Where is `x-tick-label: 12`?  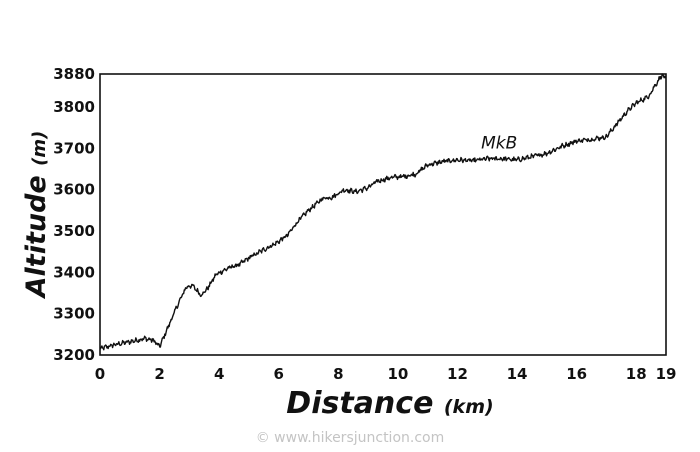
x-tick-label: 12 is located at coordinates (457, 374).